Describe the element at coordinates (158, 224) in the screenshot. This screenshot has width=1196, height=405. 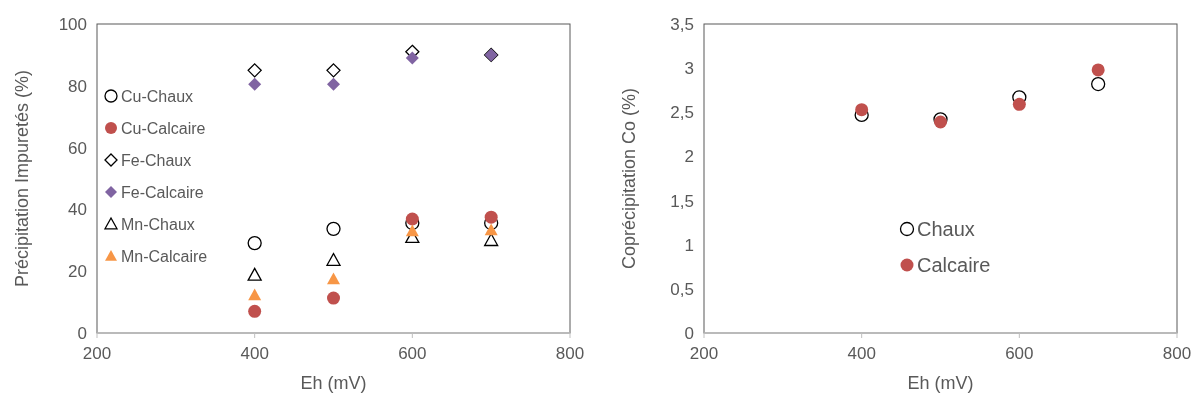
I see `legend-label: Mn-Chaux` at that location.